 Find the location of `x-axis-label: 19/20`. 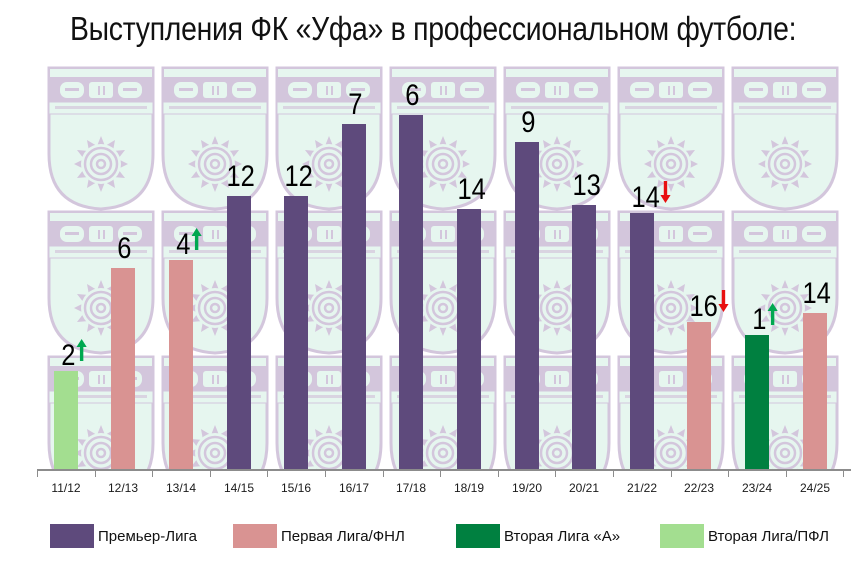

x-axis-label: 19/20 is located at coordinates (527, 488).